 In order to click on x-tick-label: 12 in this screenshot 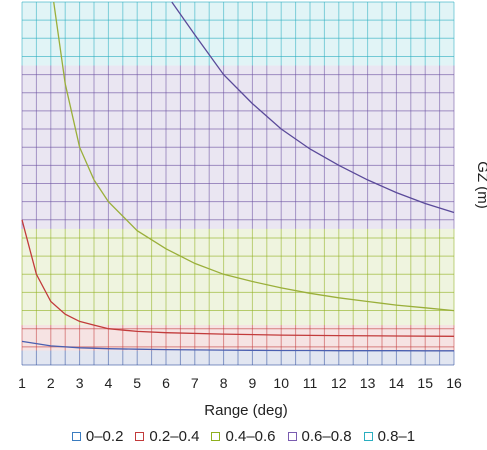, I will do `click(339, 383)`.